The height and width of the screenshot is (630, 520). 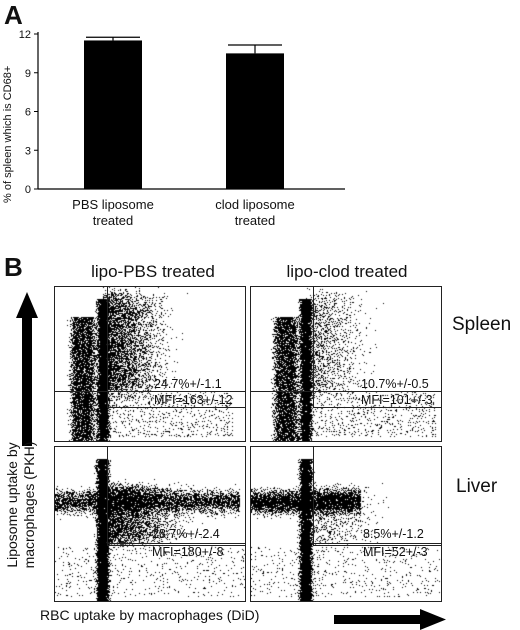 I want to click on flow-y-axis-label: Liposome uptake by macrophages (PKH), so click(x=21, y=505).